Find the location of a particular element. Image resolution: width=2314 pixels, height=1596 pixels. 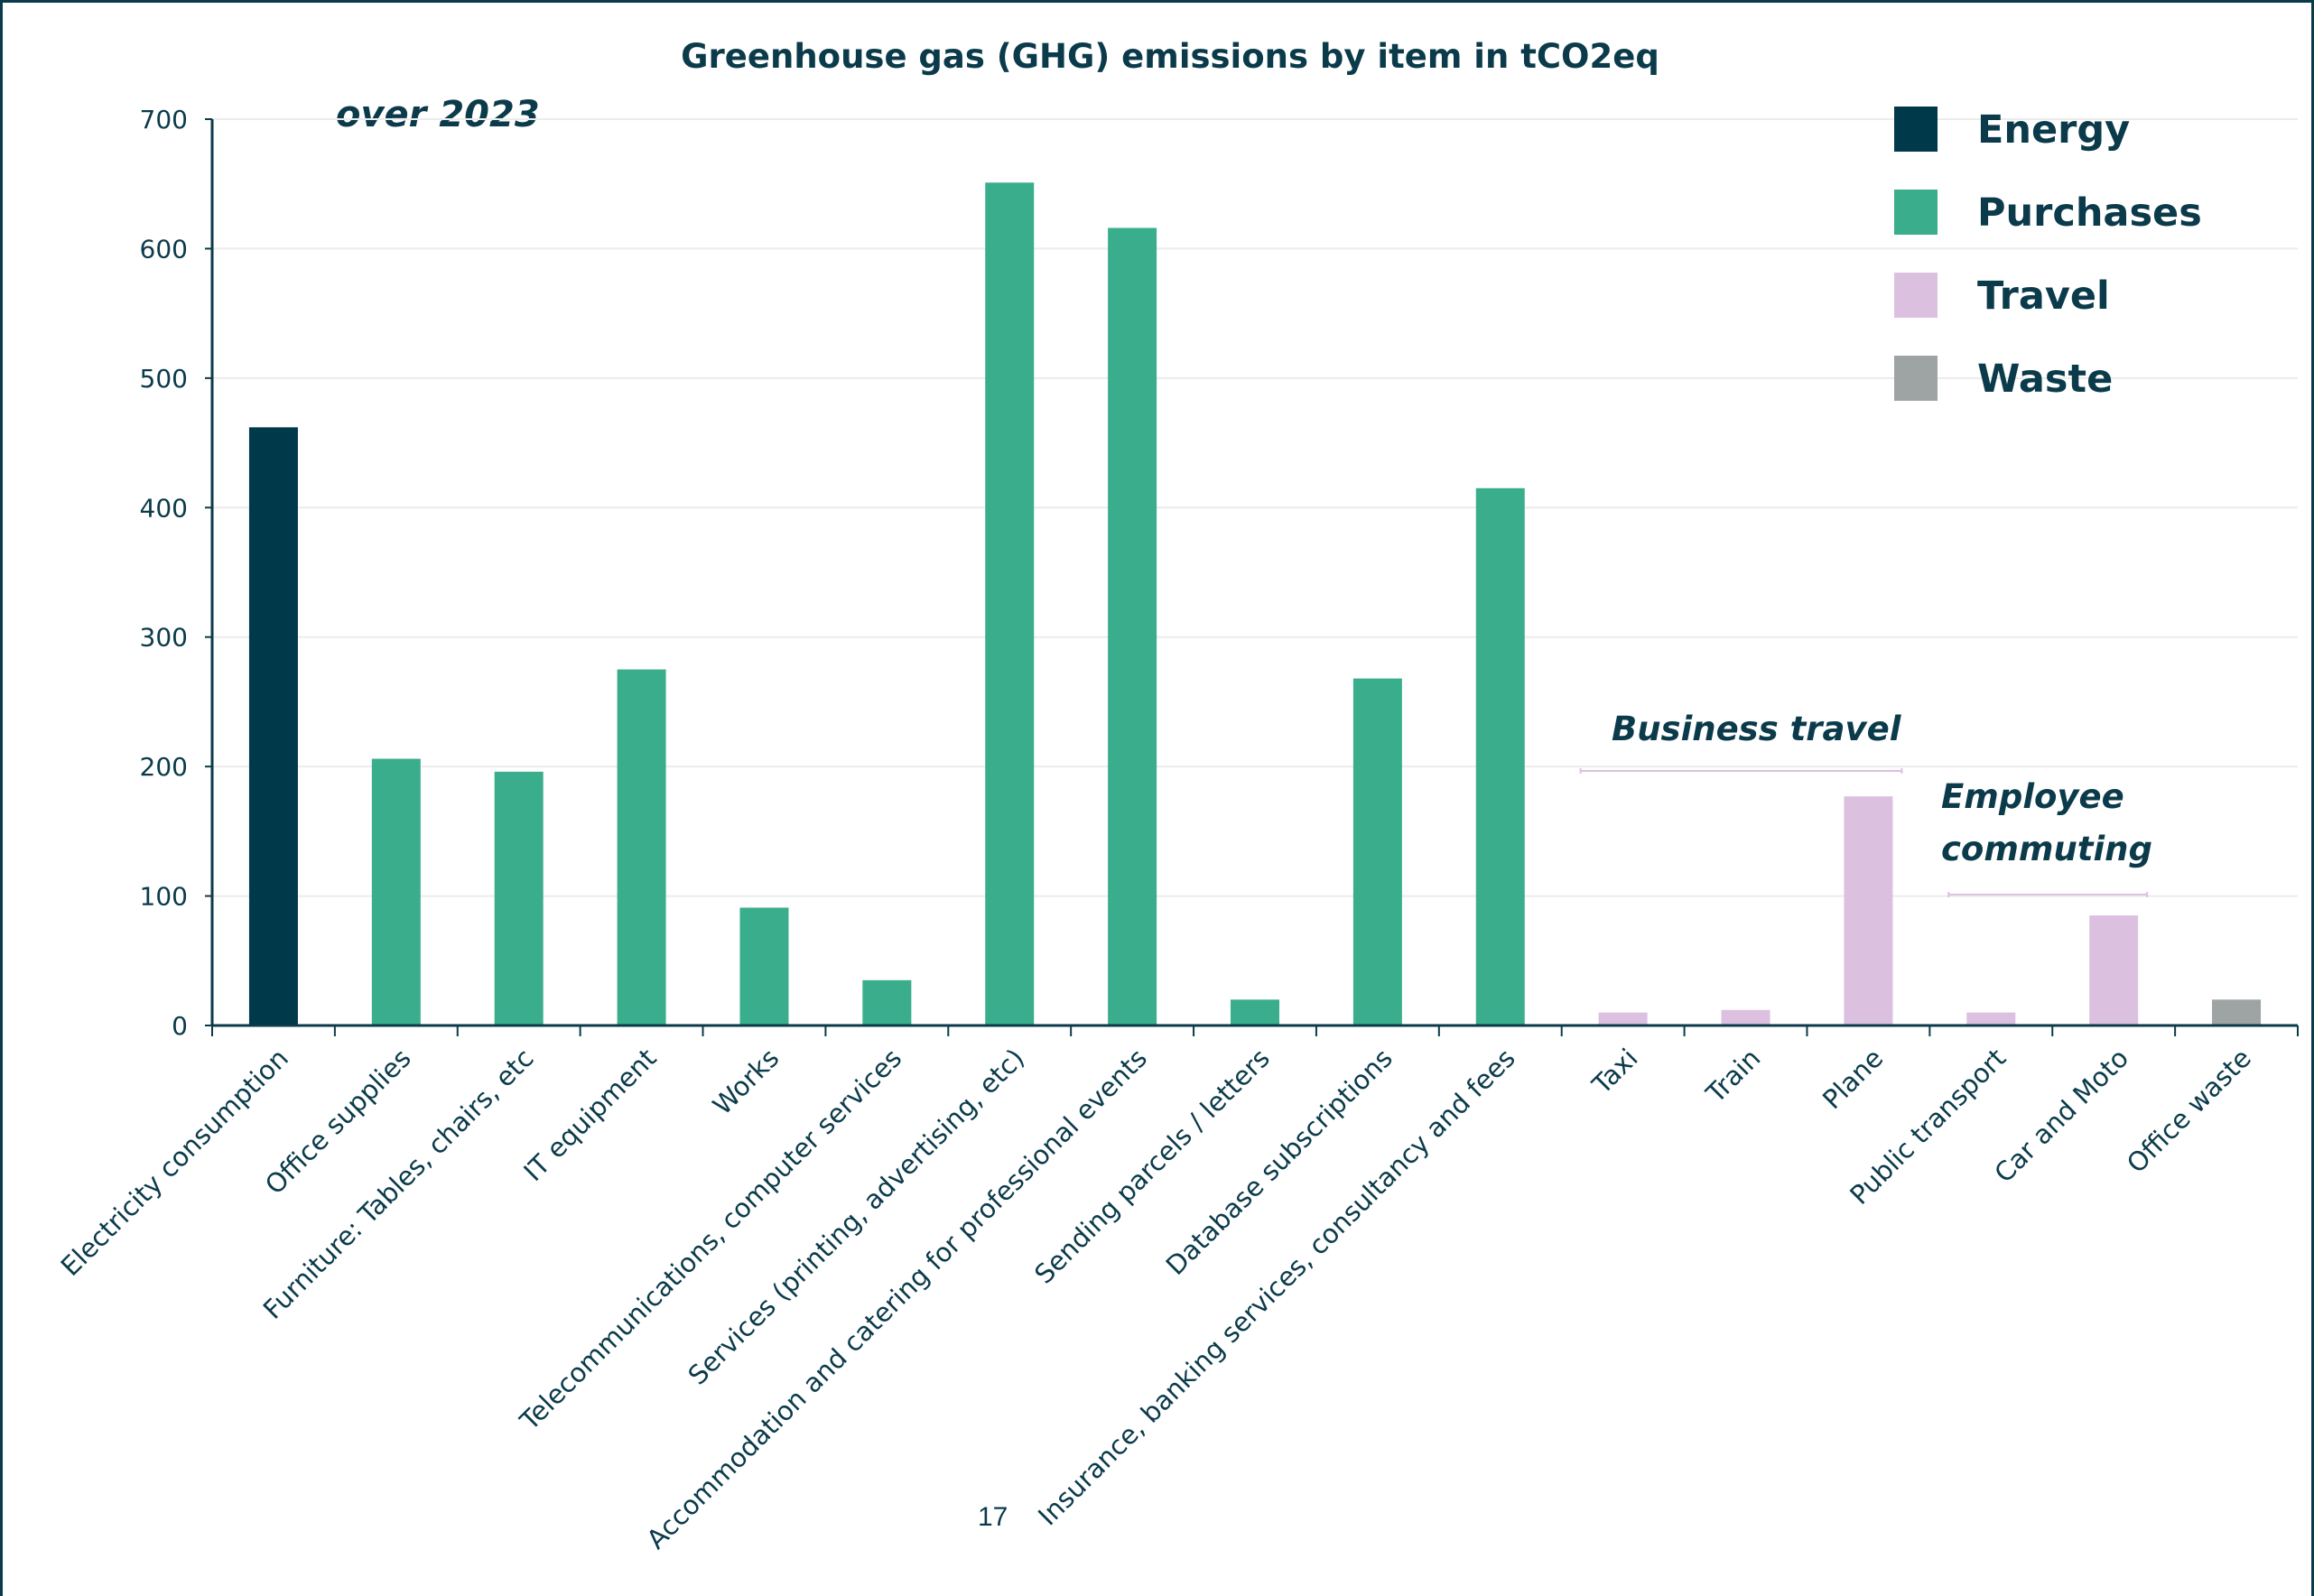

legend-label: Waste is located at coordinates (2045, 379).